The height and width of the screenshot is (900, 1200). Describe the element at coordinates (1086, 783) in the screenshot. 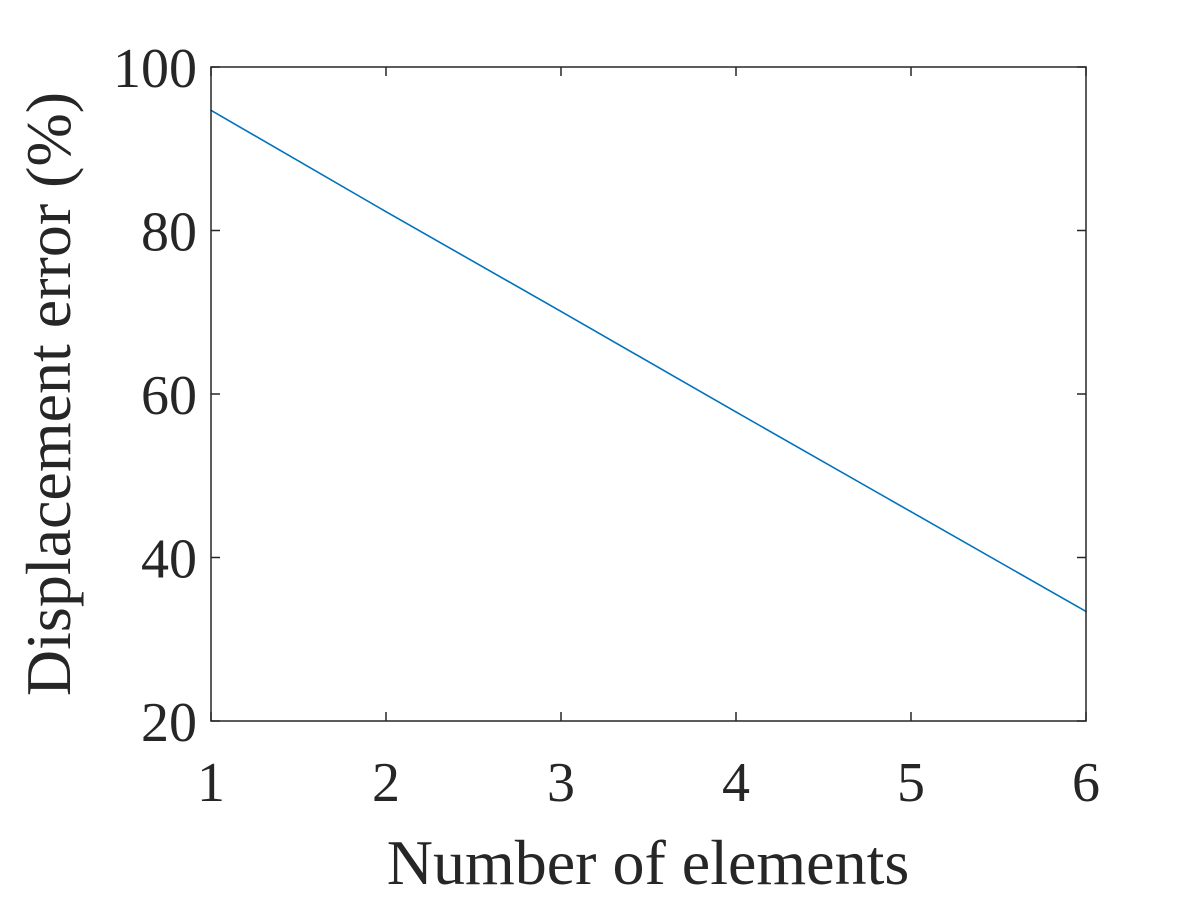

I see `x-tick-label: 6` at that location.